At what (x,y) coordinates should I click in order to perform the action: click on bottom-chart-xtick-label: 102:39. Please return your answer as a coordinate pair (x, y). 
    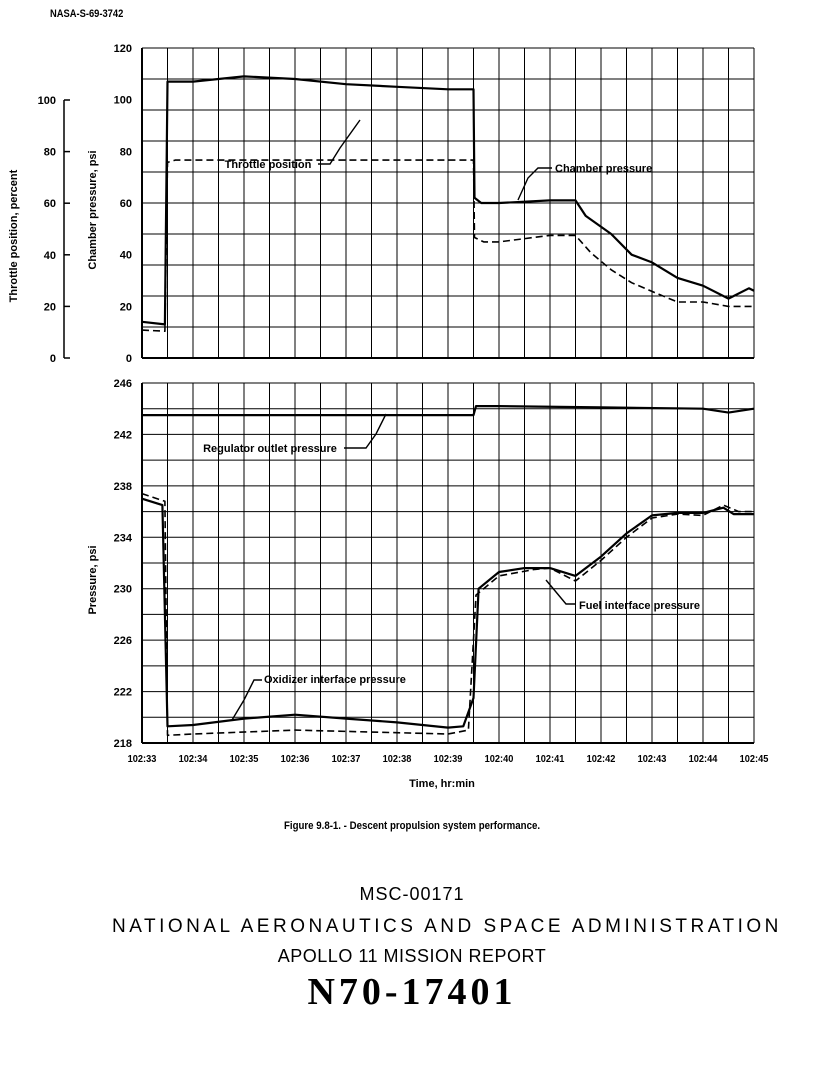
    Looking at the image, I should click on (448, 760).